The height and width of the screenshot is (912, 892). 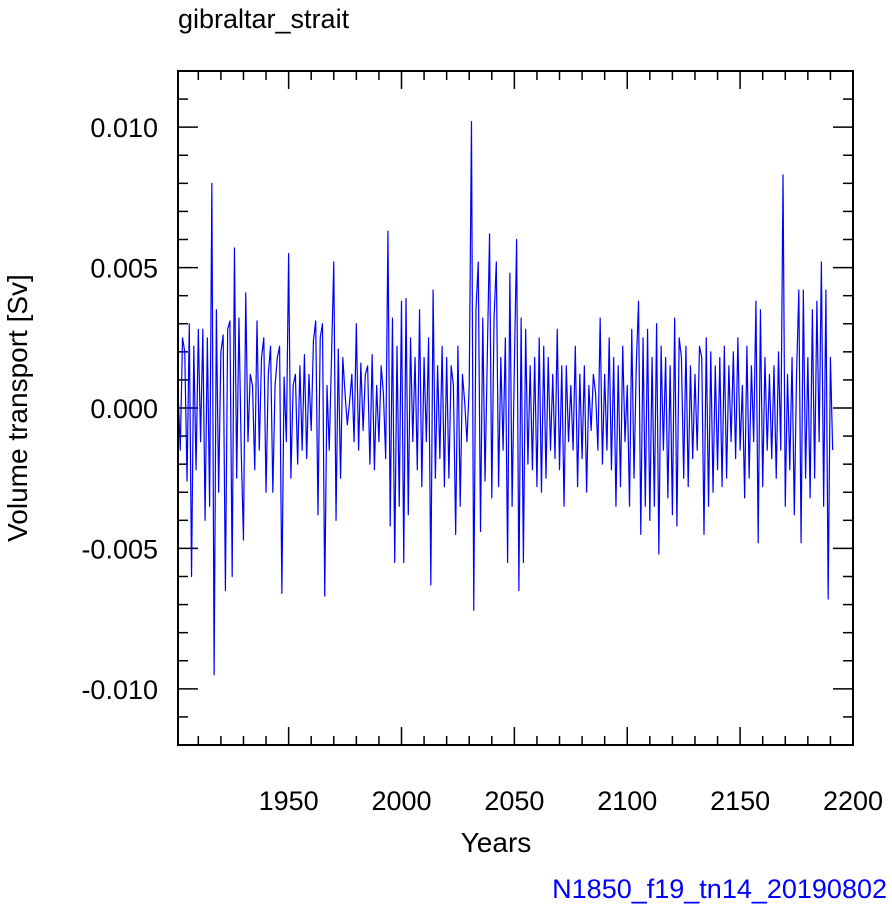 What do you see at coordinates (124, 409) in the screenshot?
I see `y-tick-label: 0.000` at bounding box center [124, 409].